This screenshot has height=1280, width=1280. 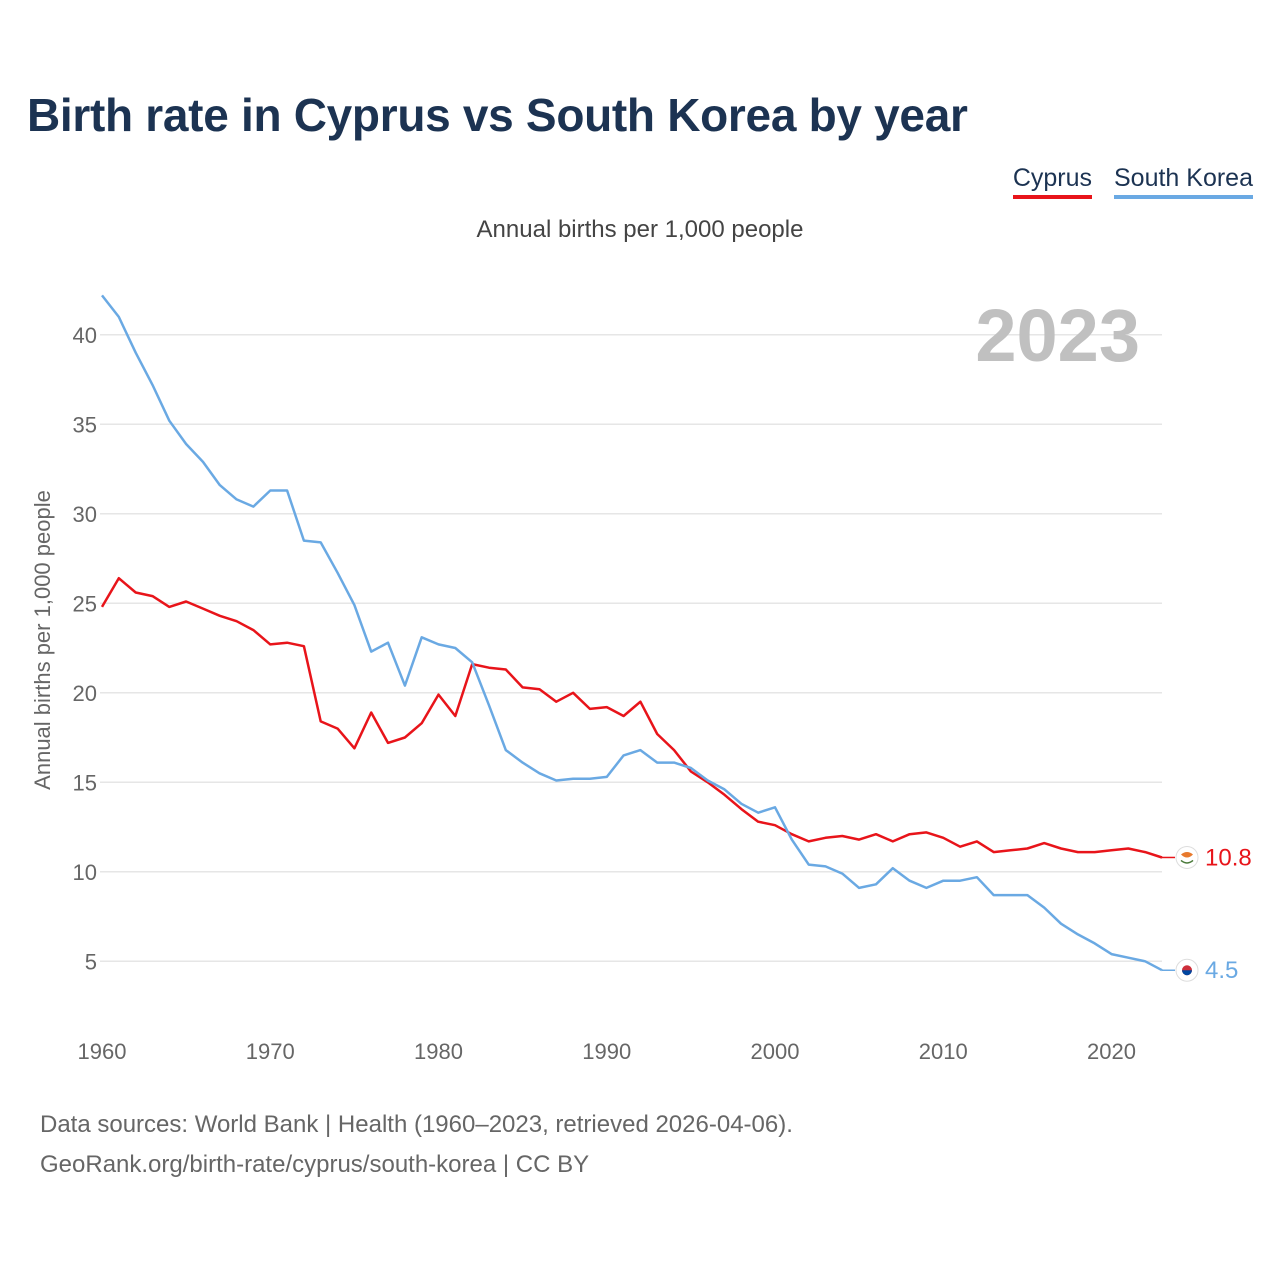 I want to click on x-tick-label: 1980, so click(x=438, y=1051).